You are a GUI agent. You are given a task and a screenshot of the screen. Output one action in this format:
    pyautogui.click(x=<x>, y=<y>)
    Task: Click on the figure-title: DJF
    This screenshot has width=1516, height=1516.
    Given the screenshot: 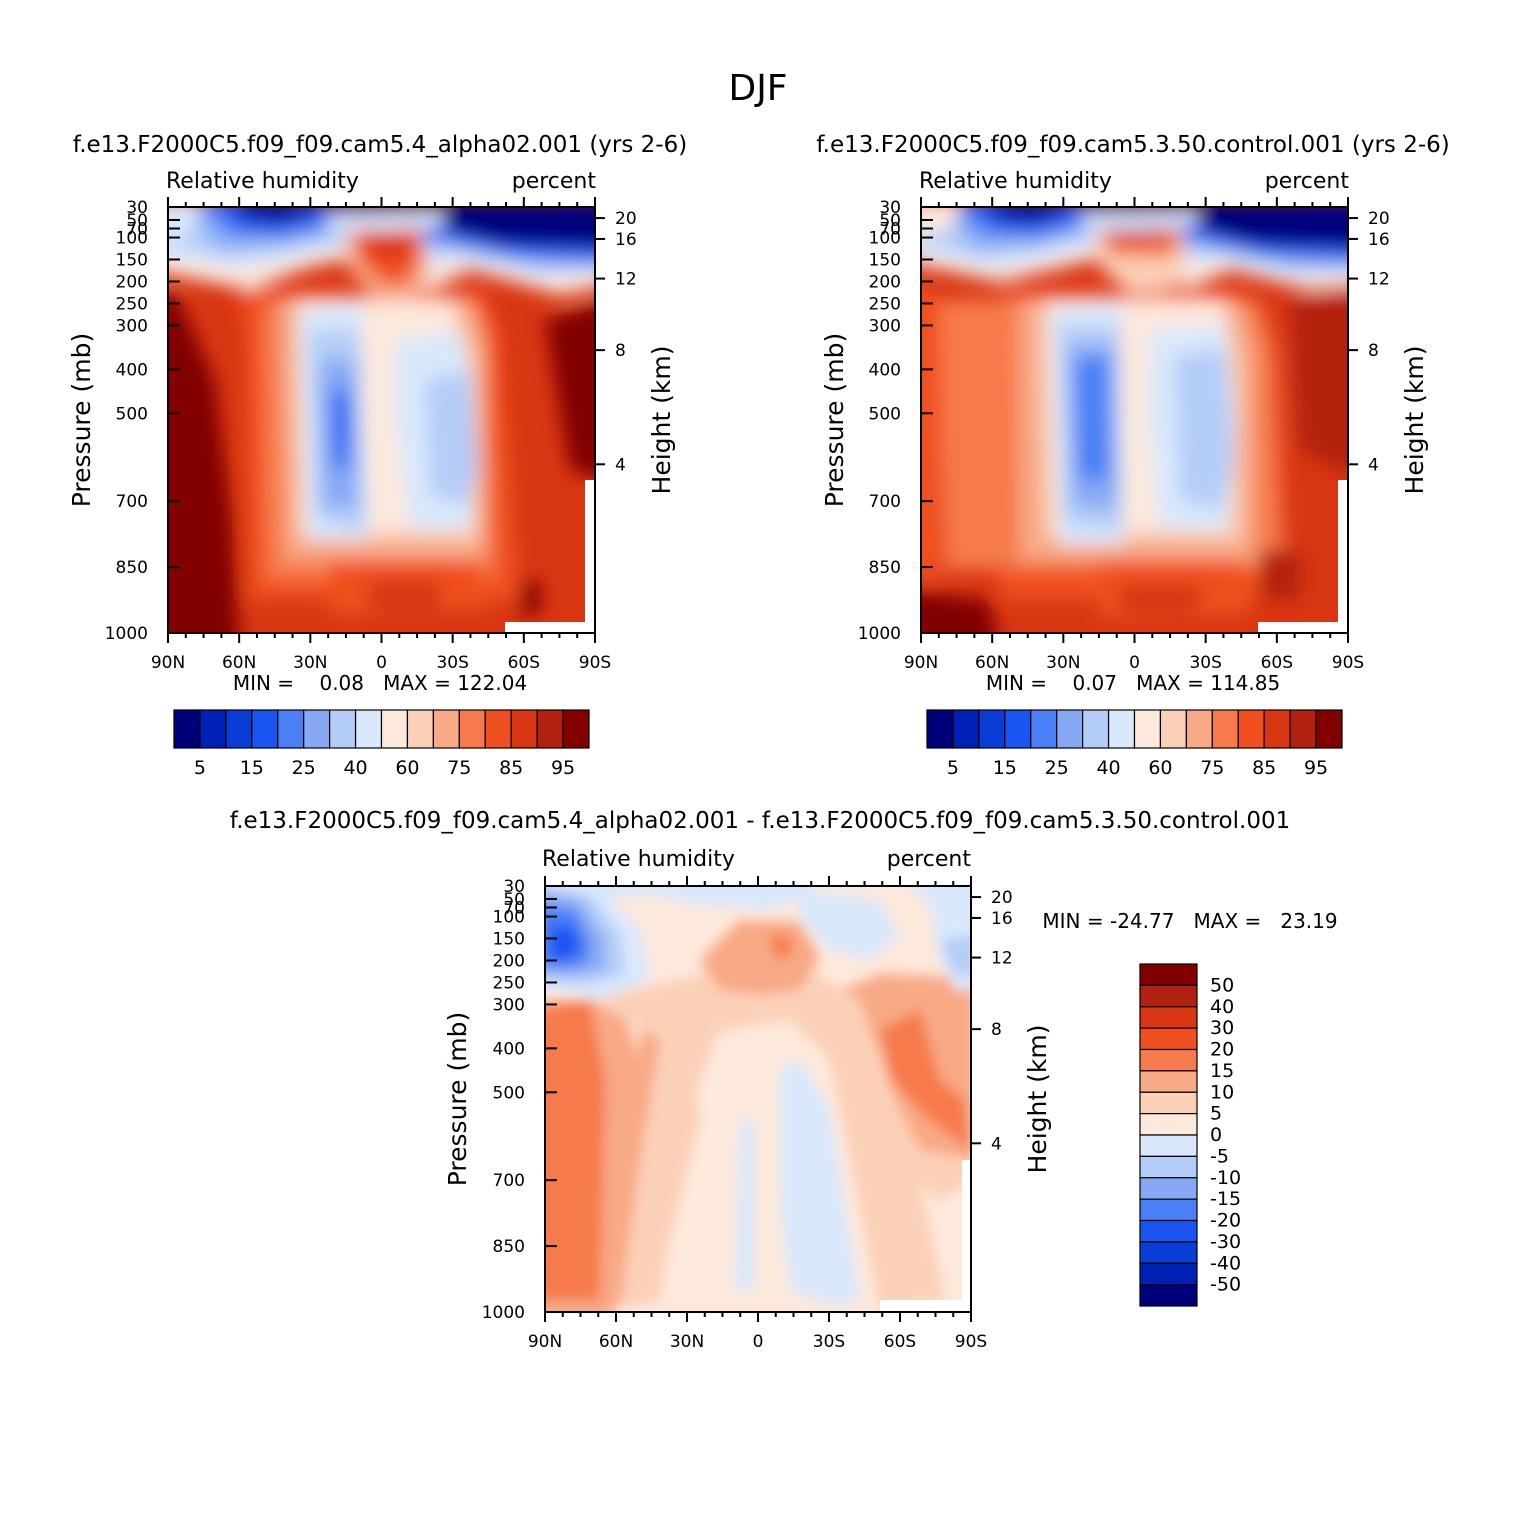 What is the action you would take?
    pyautogui.click(x=757, y=88)
    